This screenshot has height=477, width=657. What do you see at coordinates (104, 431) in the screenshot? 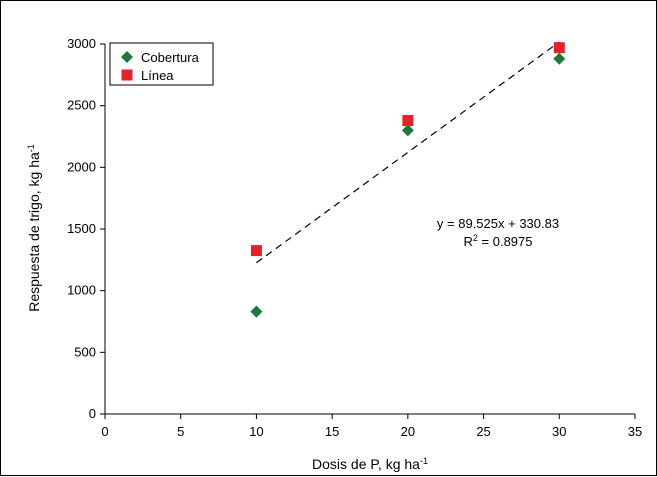
I see `x-tick-label: 0` at bounding box center [104, 431].